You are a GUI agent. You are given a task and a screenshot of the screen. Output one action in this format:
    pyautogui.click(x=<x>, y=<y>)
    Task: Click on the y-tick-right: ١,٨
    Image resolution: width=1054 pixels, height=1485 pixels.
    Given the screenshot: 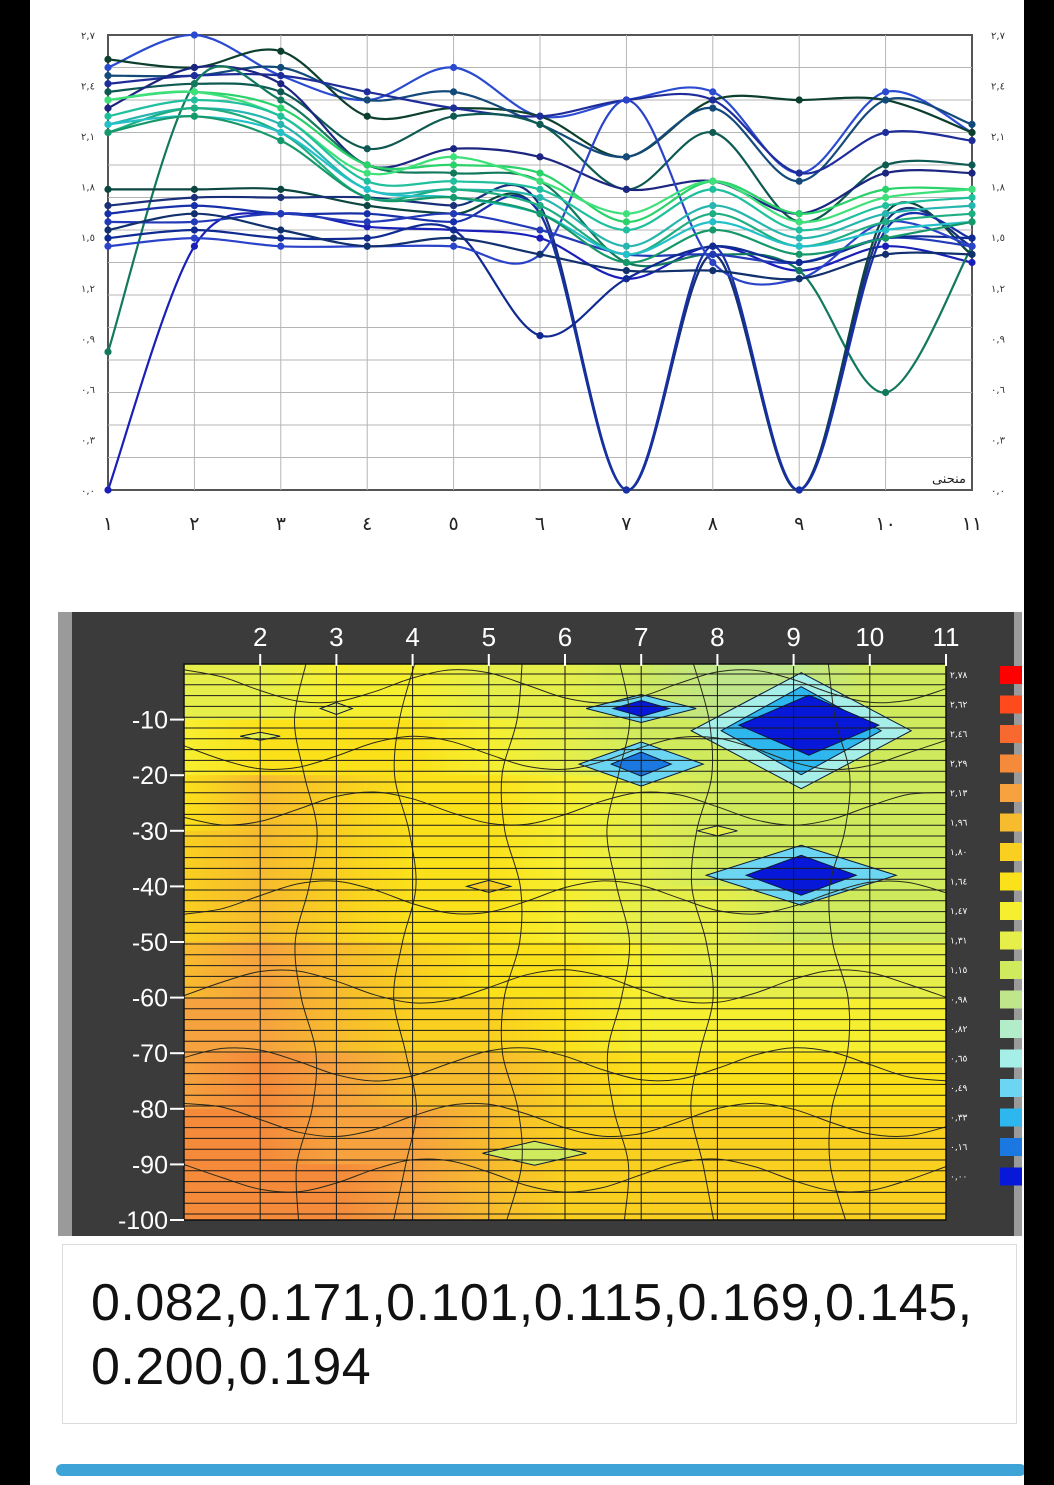 What is the action you would take?
    pyautogui.click(x=998, y=188)
    